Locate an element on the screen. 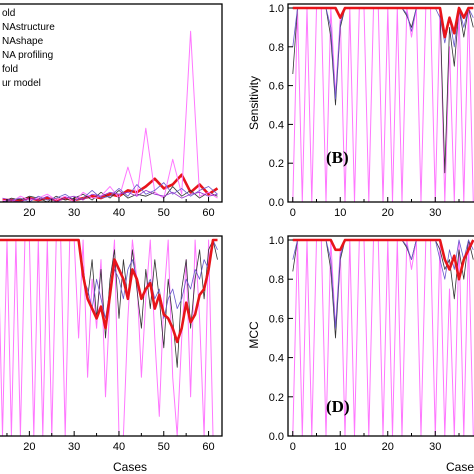 This screenshot has height=474, width=474. panel-a-xtick-label: 50 is located at coordinates (164, 213).